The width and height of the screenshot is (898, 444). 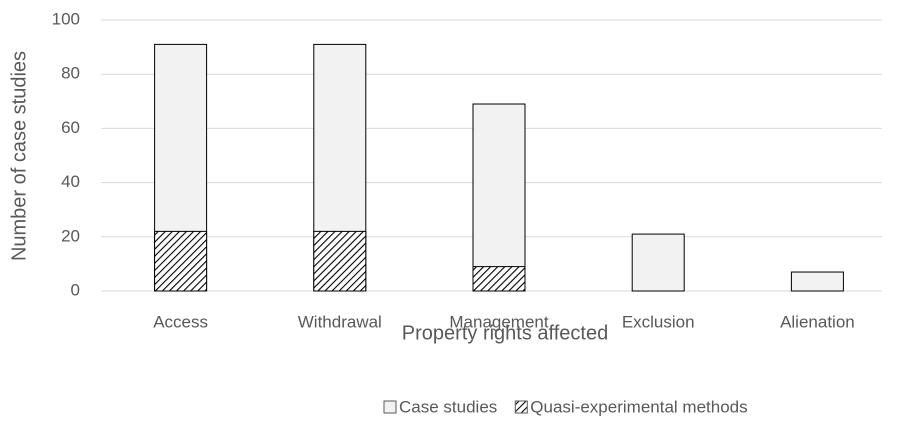 What do you see at coordinates (499, 321) in the screenshot?
I see `x-tick-label: Management` at bounding box center [499, 321].